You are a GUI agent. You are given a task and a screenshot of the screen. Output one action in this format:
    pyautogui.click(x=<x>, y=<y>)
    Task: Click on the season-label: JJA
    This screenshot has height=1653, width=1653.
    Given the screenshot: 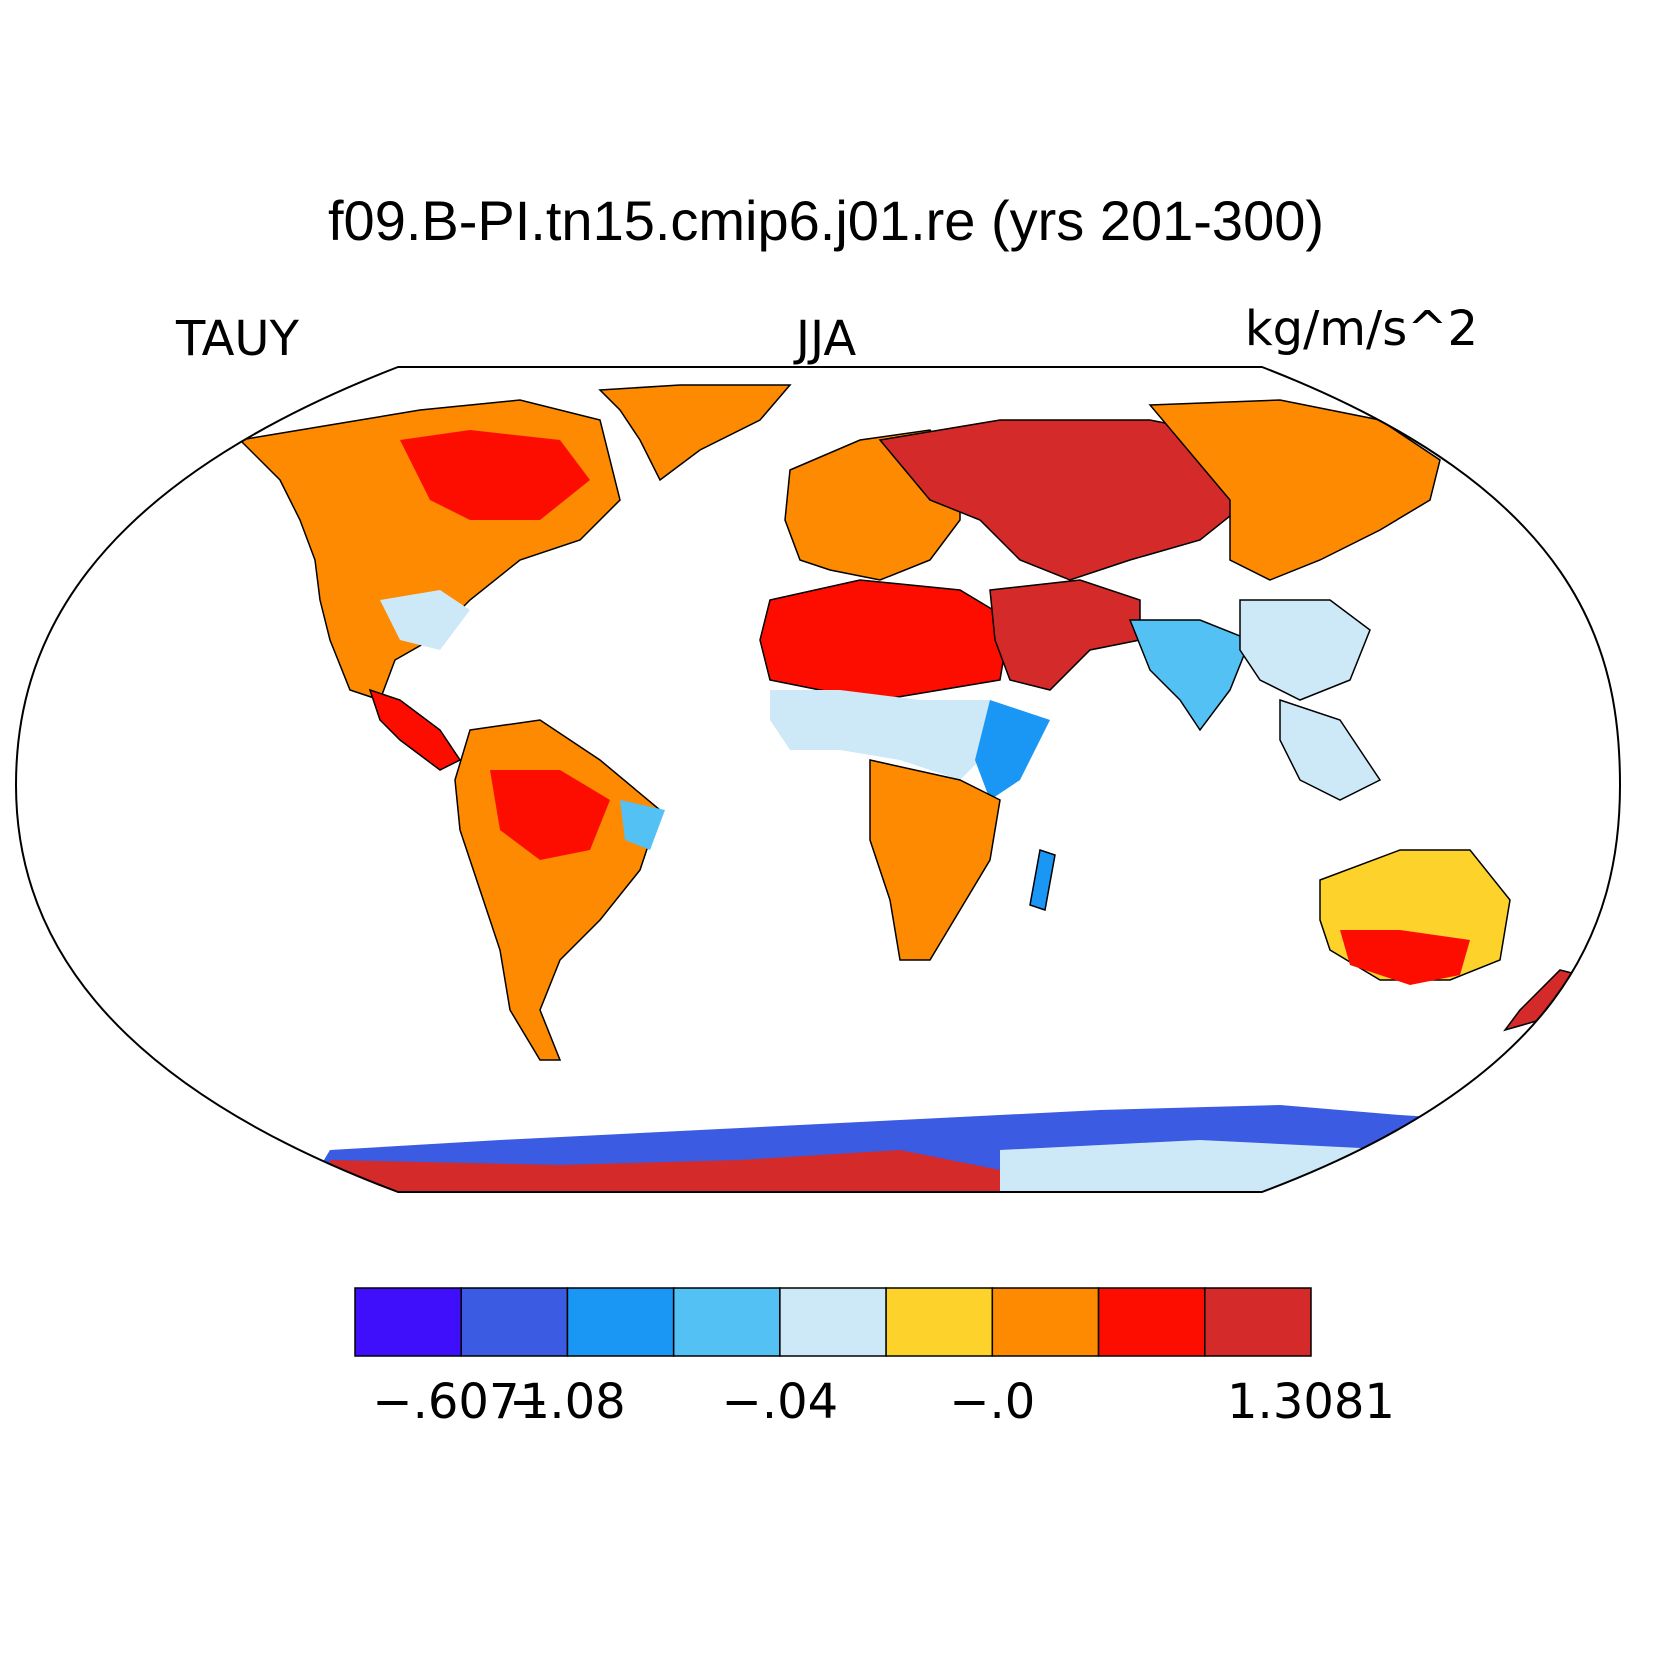 What is the action you would take?
    pyautogui.click(x=824, y=339)
    